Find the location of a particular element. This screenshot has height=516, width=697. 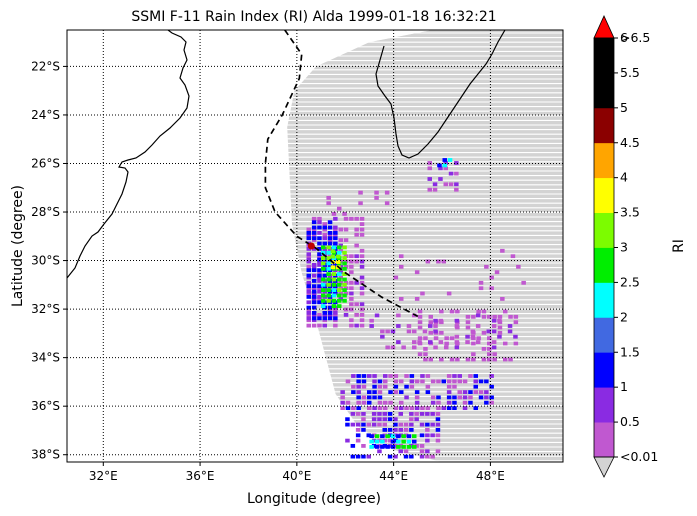

colorbar-tick-label: 1 is located at coordinates (624, 386).